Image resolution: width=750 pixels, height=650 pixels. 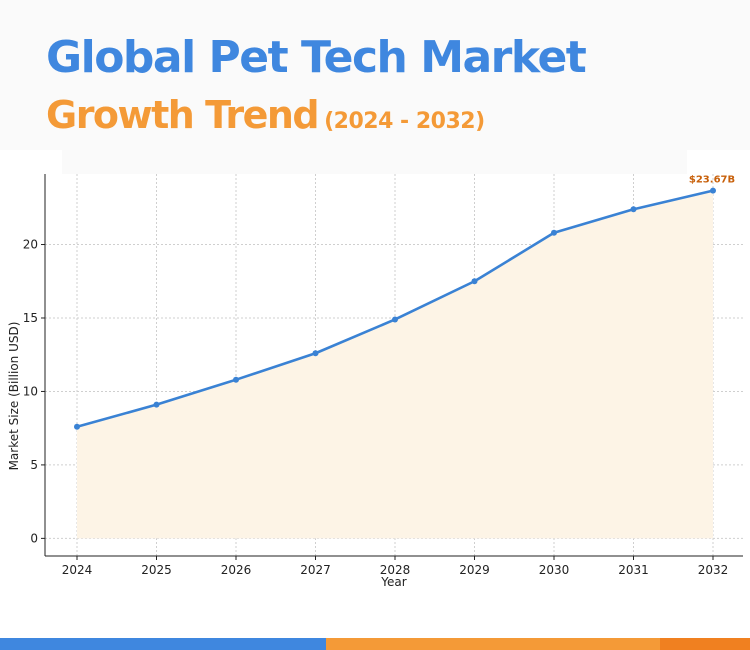 What do you see at coordinates (493, 644) in the screenshot?
I see `footer-bar-orange` at bounding box center [493, 644].